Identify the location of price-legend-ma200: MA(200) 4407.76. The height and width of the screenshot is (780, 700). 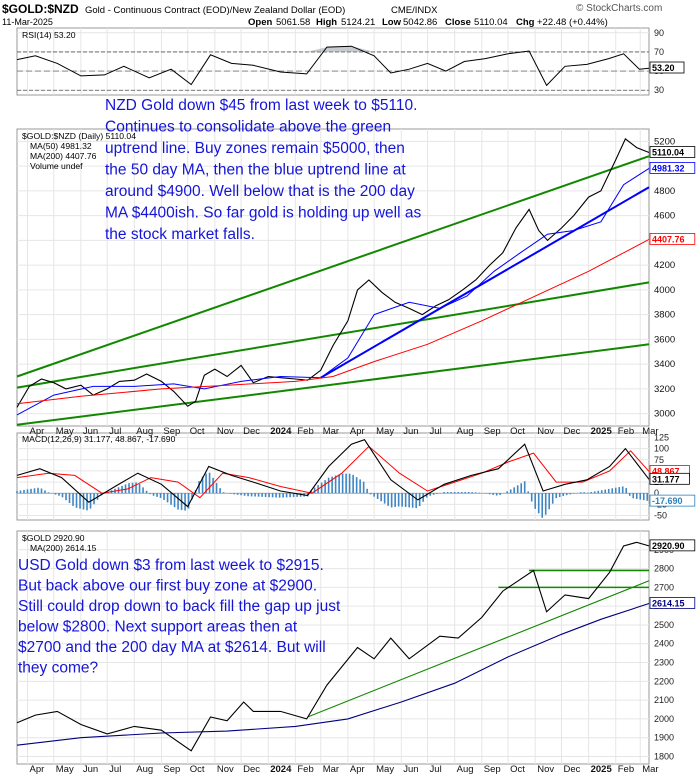
(63, 156).